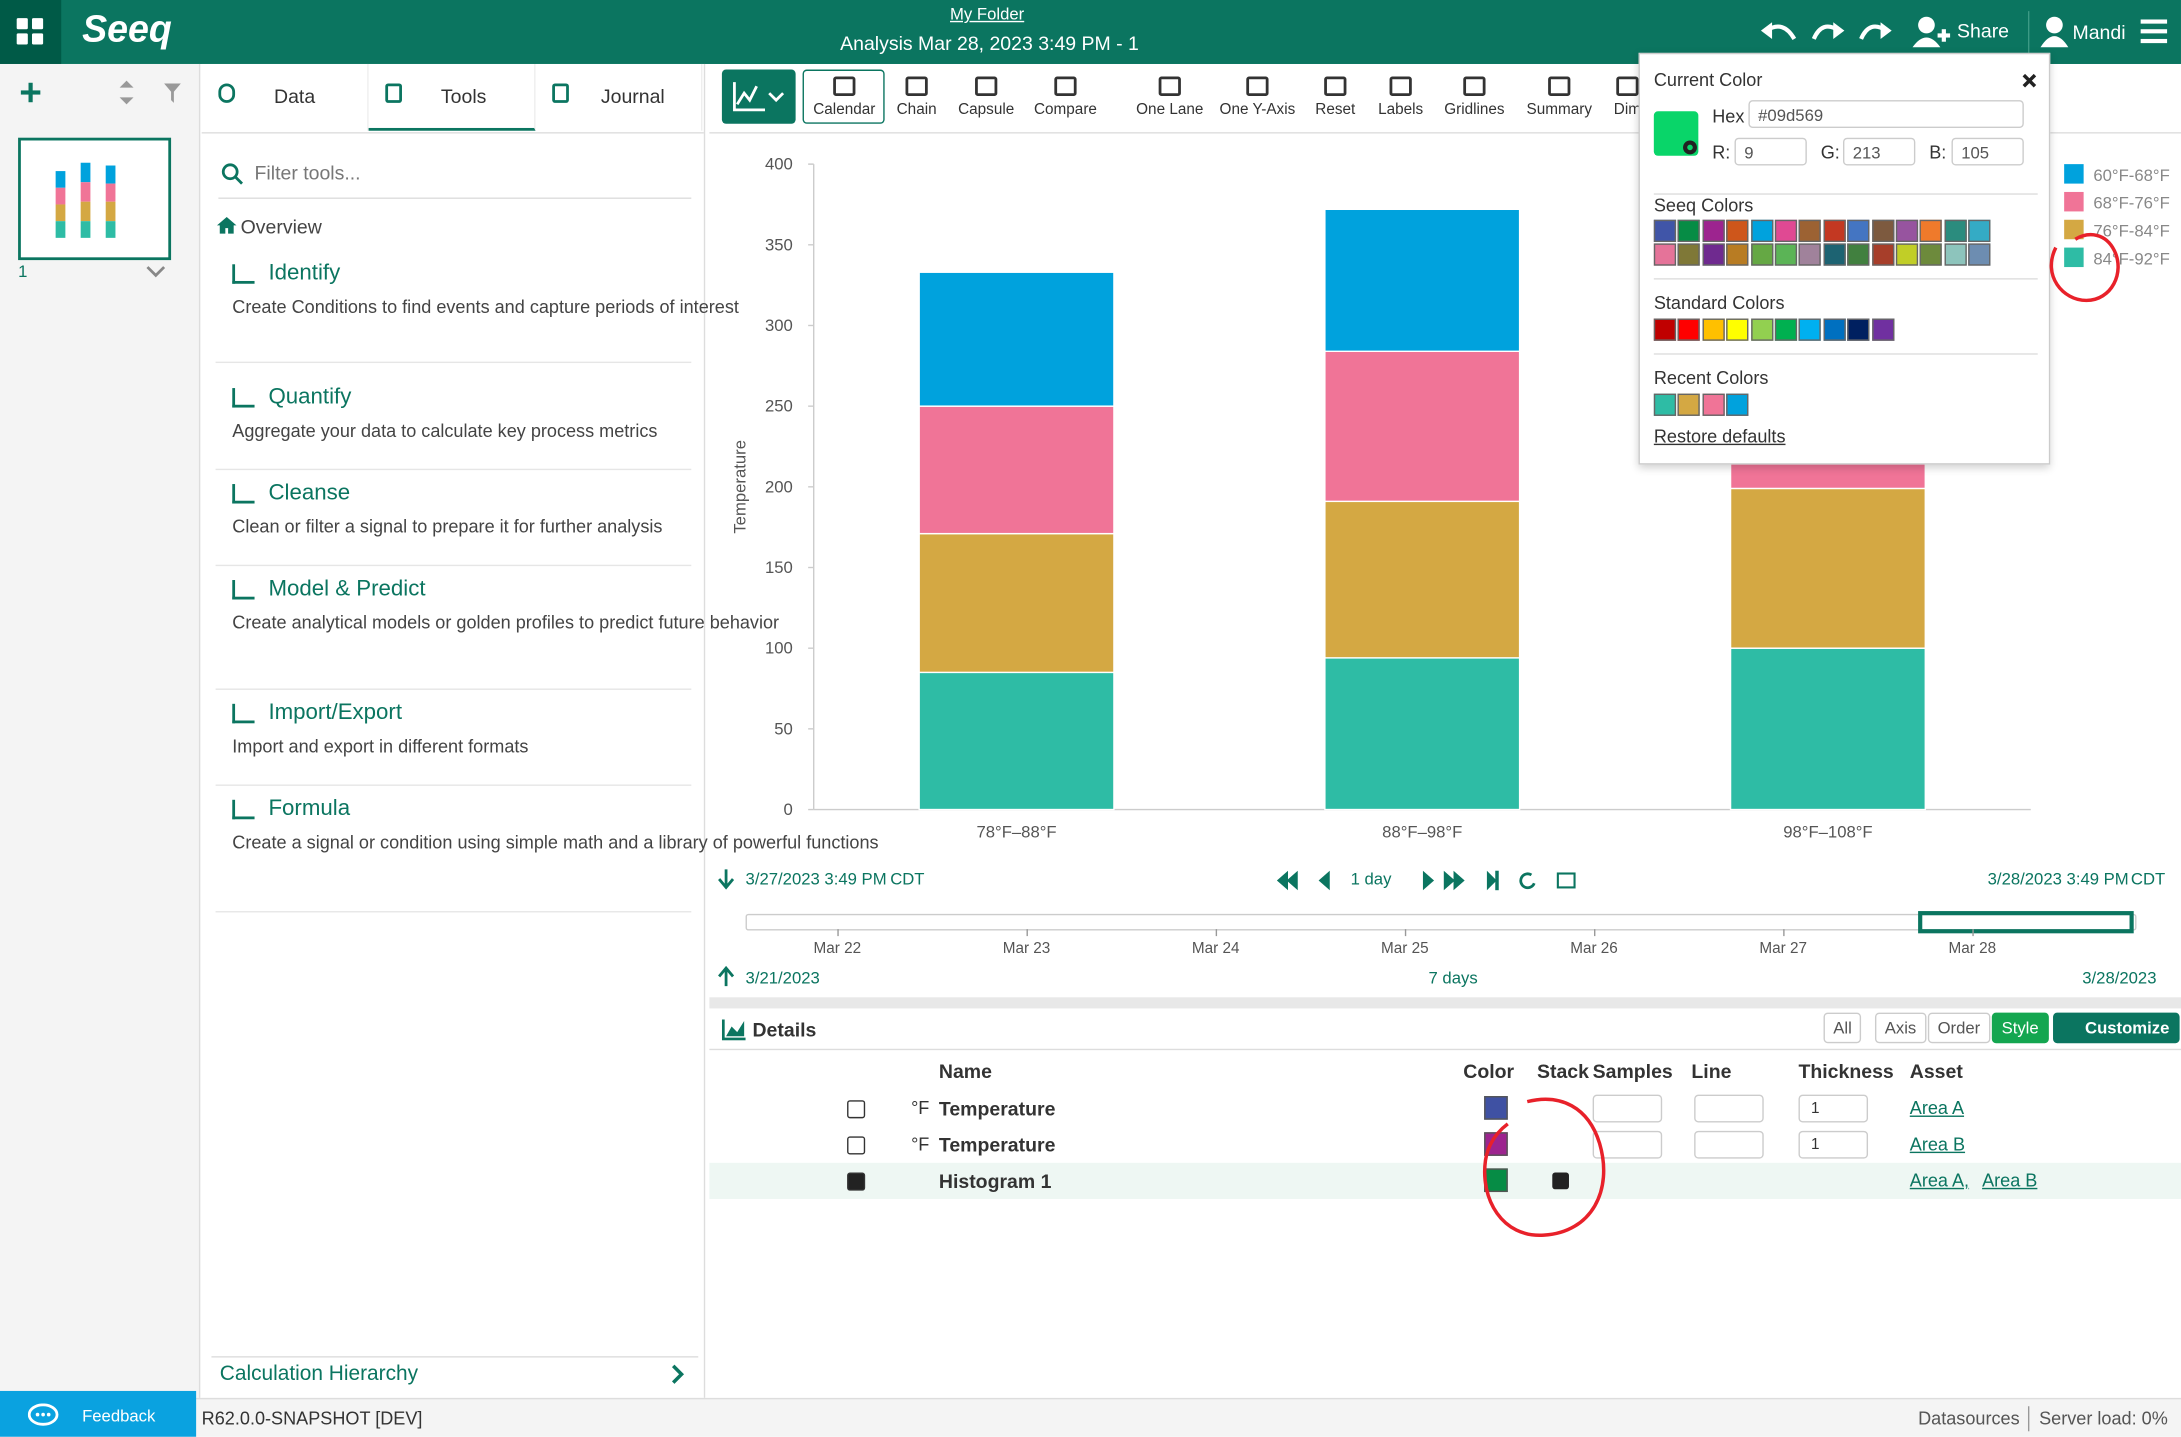 This screenshot has width=2181, height=1437. I want to click on details-row: Histogram 1 Area A, Area B, so click(1445, 1180).